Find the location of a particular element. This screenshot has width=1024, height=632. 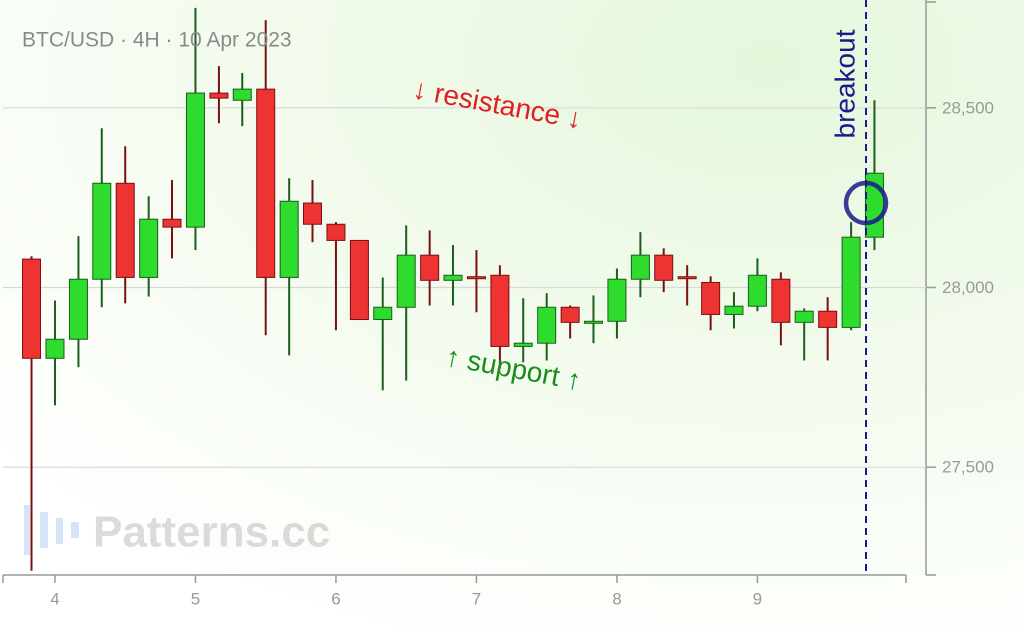

x-tick-label: 9 is located at coordinates (757, 598).